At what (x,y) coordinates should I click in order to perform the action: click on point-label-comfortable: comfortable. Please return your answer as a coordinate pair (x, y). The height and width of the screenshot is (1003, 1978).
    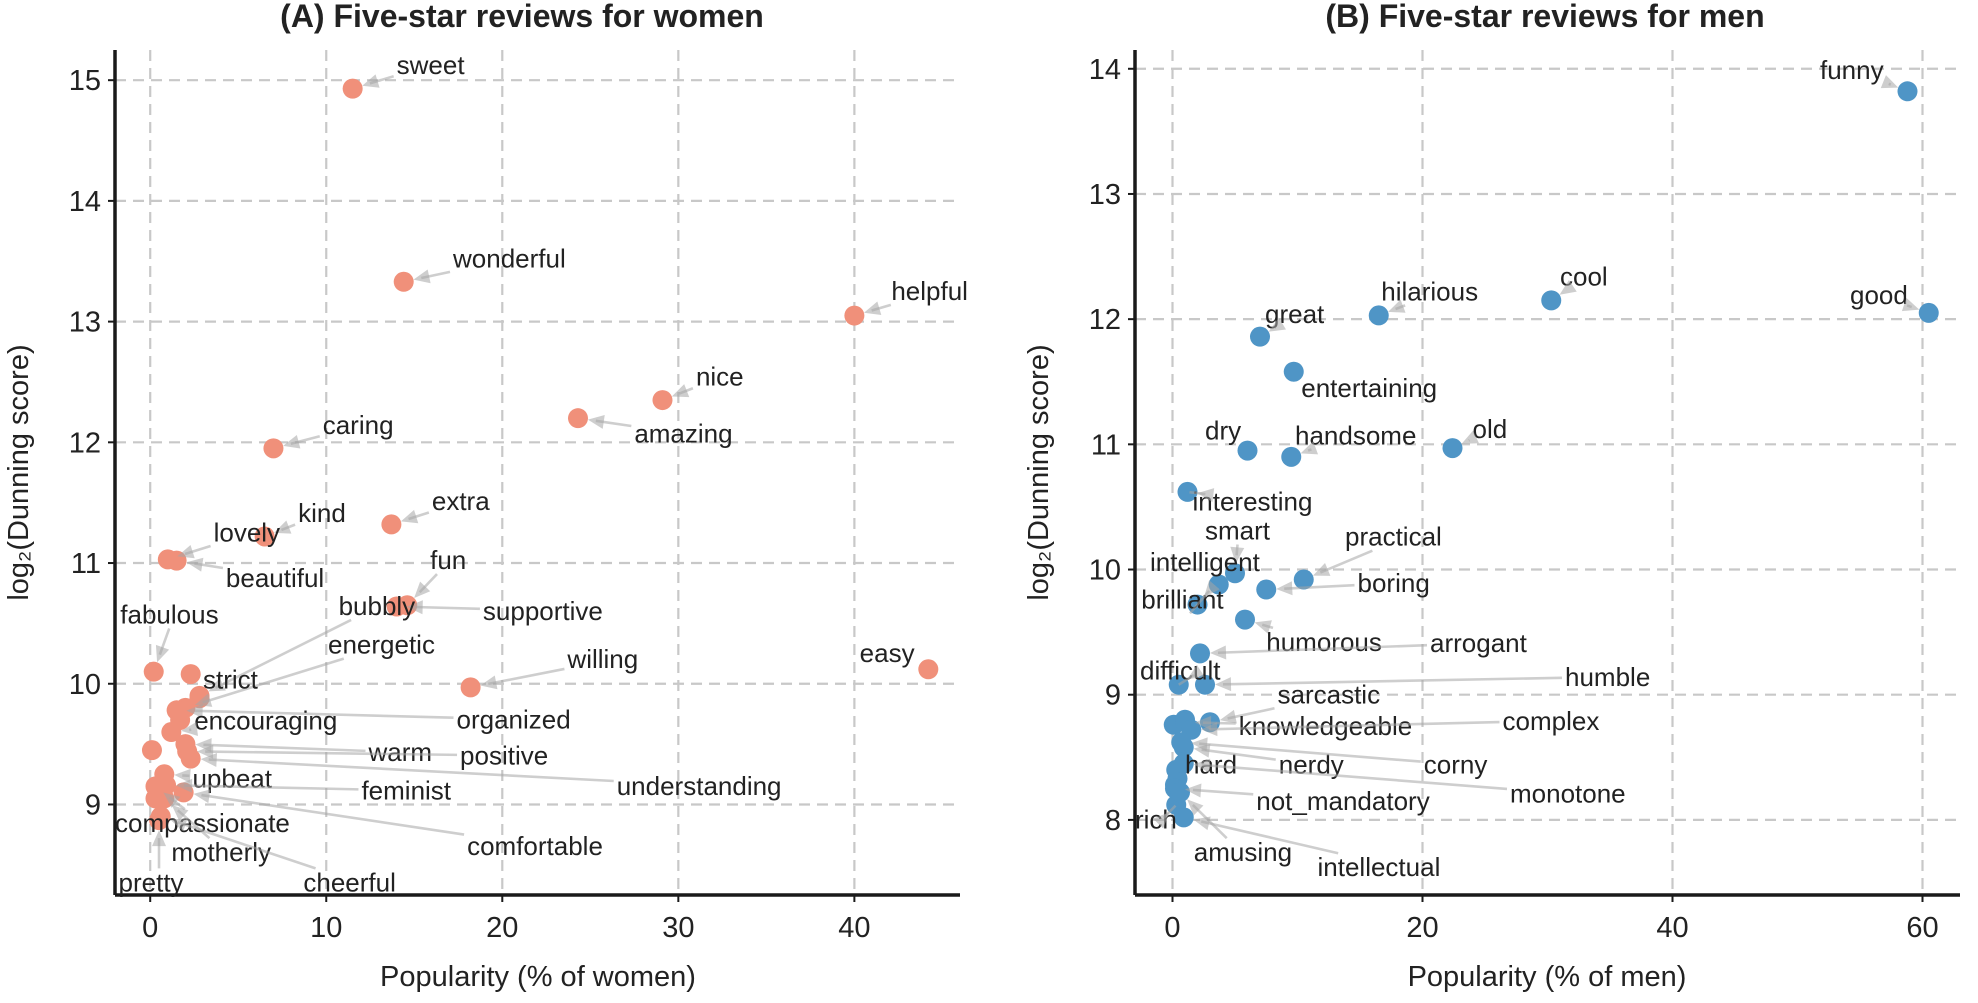
    Looking at the image, I should click on (535, 846).